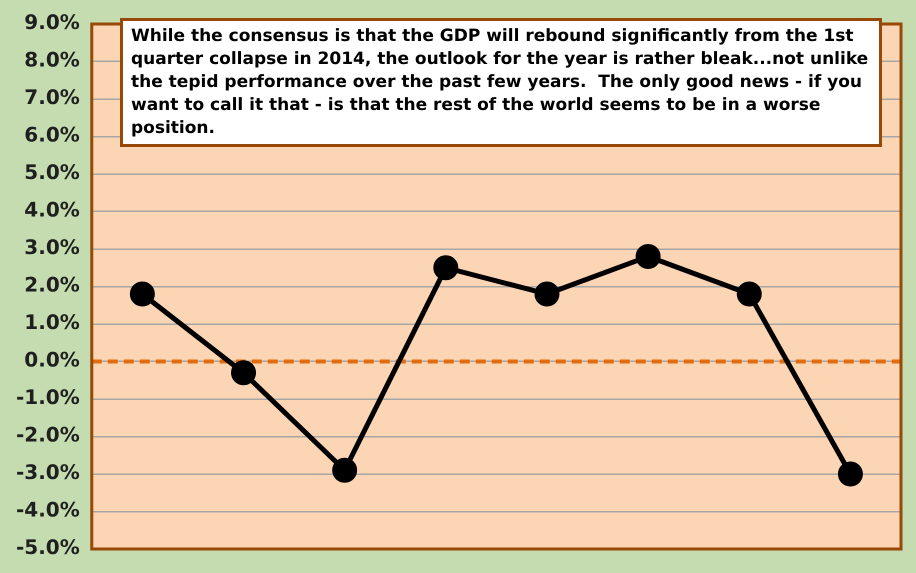 The height and width of the screenshot is (573, 916). Describe the element at coordinates (52, 97) in the screenshot. I see `y-tick-label: 7.0%` at that location.